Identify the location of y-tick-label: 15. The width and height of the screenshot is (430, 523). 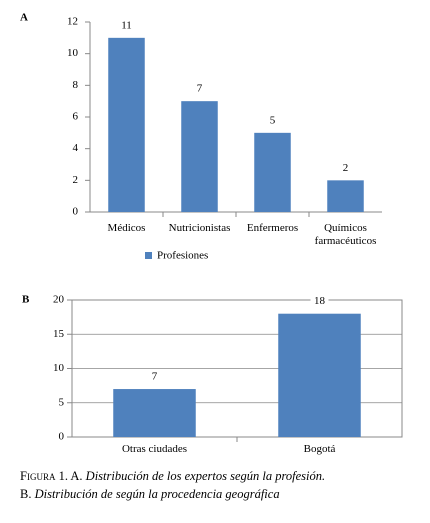
(59, 334).